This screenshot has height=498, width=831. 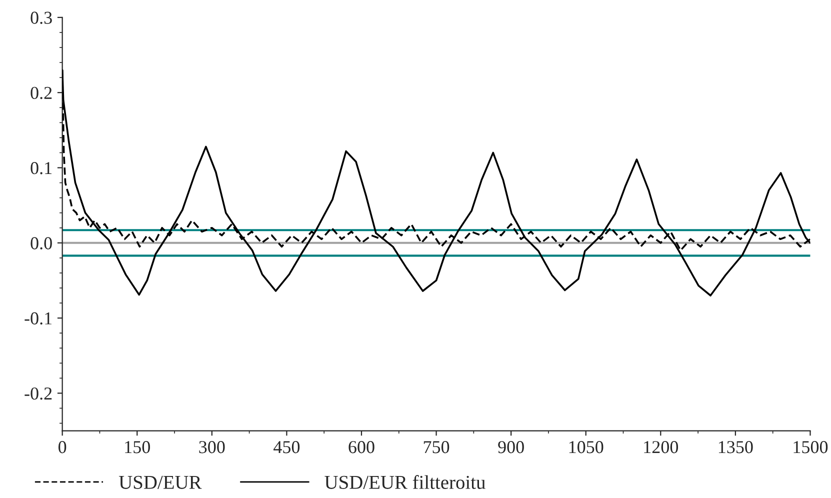 I want to click on x-tick-label: 600, so click(x=361, y=447).